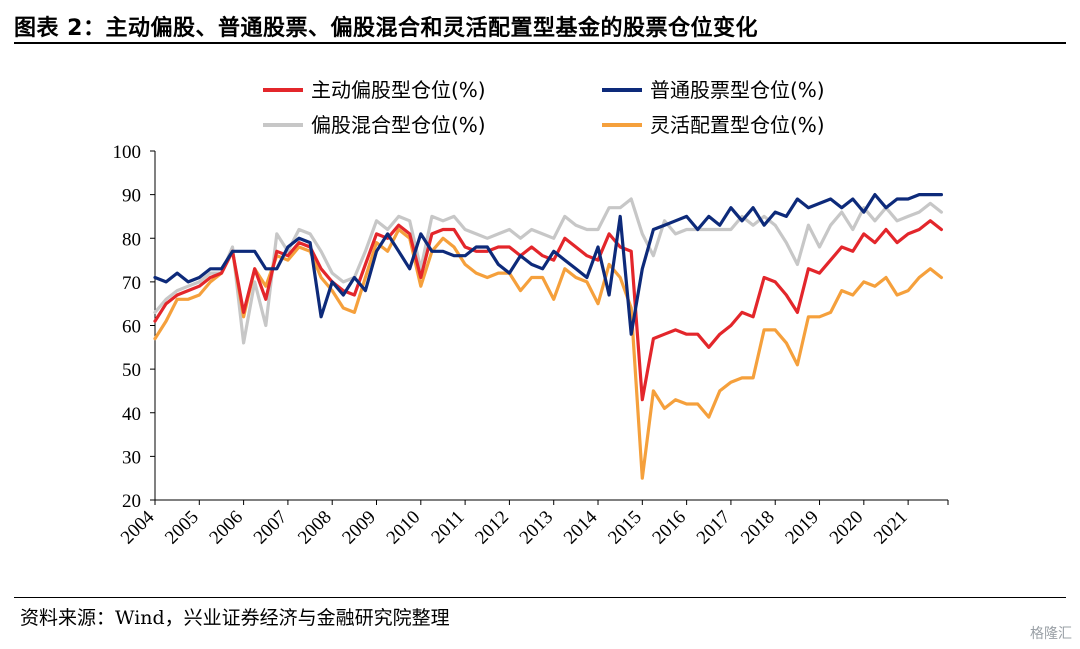 This screenshot has height=649, width=1080. Describe the element at coordinates (131, 457) in the screenshot. I see `y-tick-label: 30` at that location.